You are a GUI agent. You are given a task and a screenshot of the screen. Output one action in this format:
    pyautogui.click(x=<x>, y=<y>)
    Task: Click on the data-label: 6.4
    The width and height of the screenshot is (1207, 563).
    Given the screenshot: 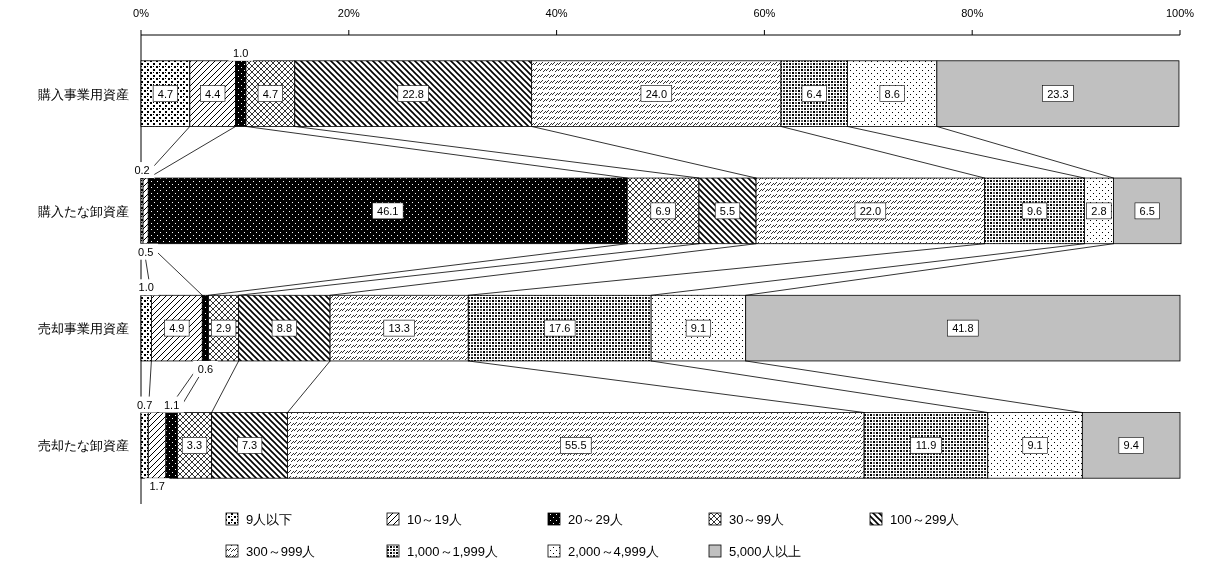 What is the action you would take?
    pyautogui.click(x=814, y=93)
    